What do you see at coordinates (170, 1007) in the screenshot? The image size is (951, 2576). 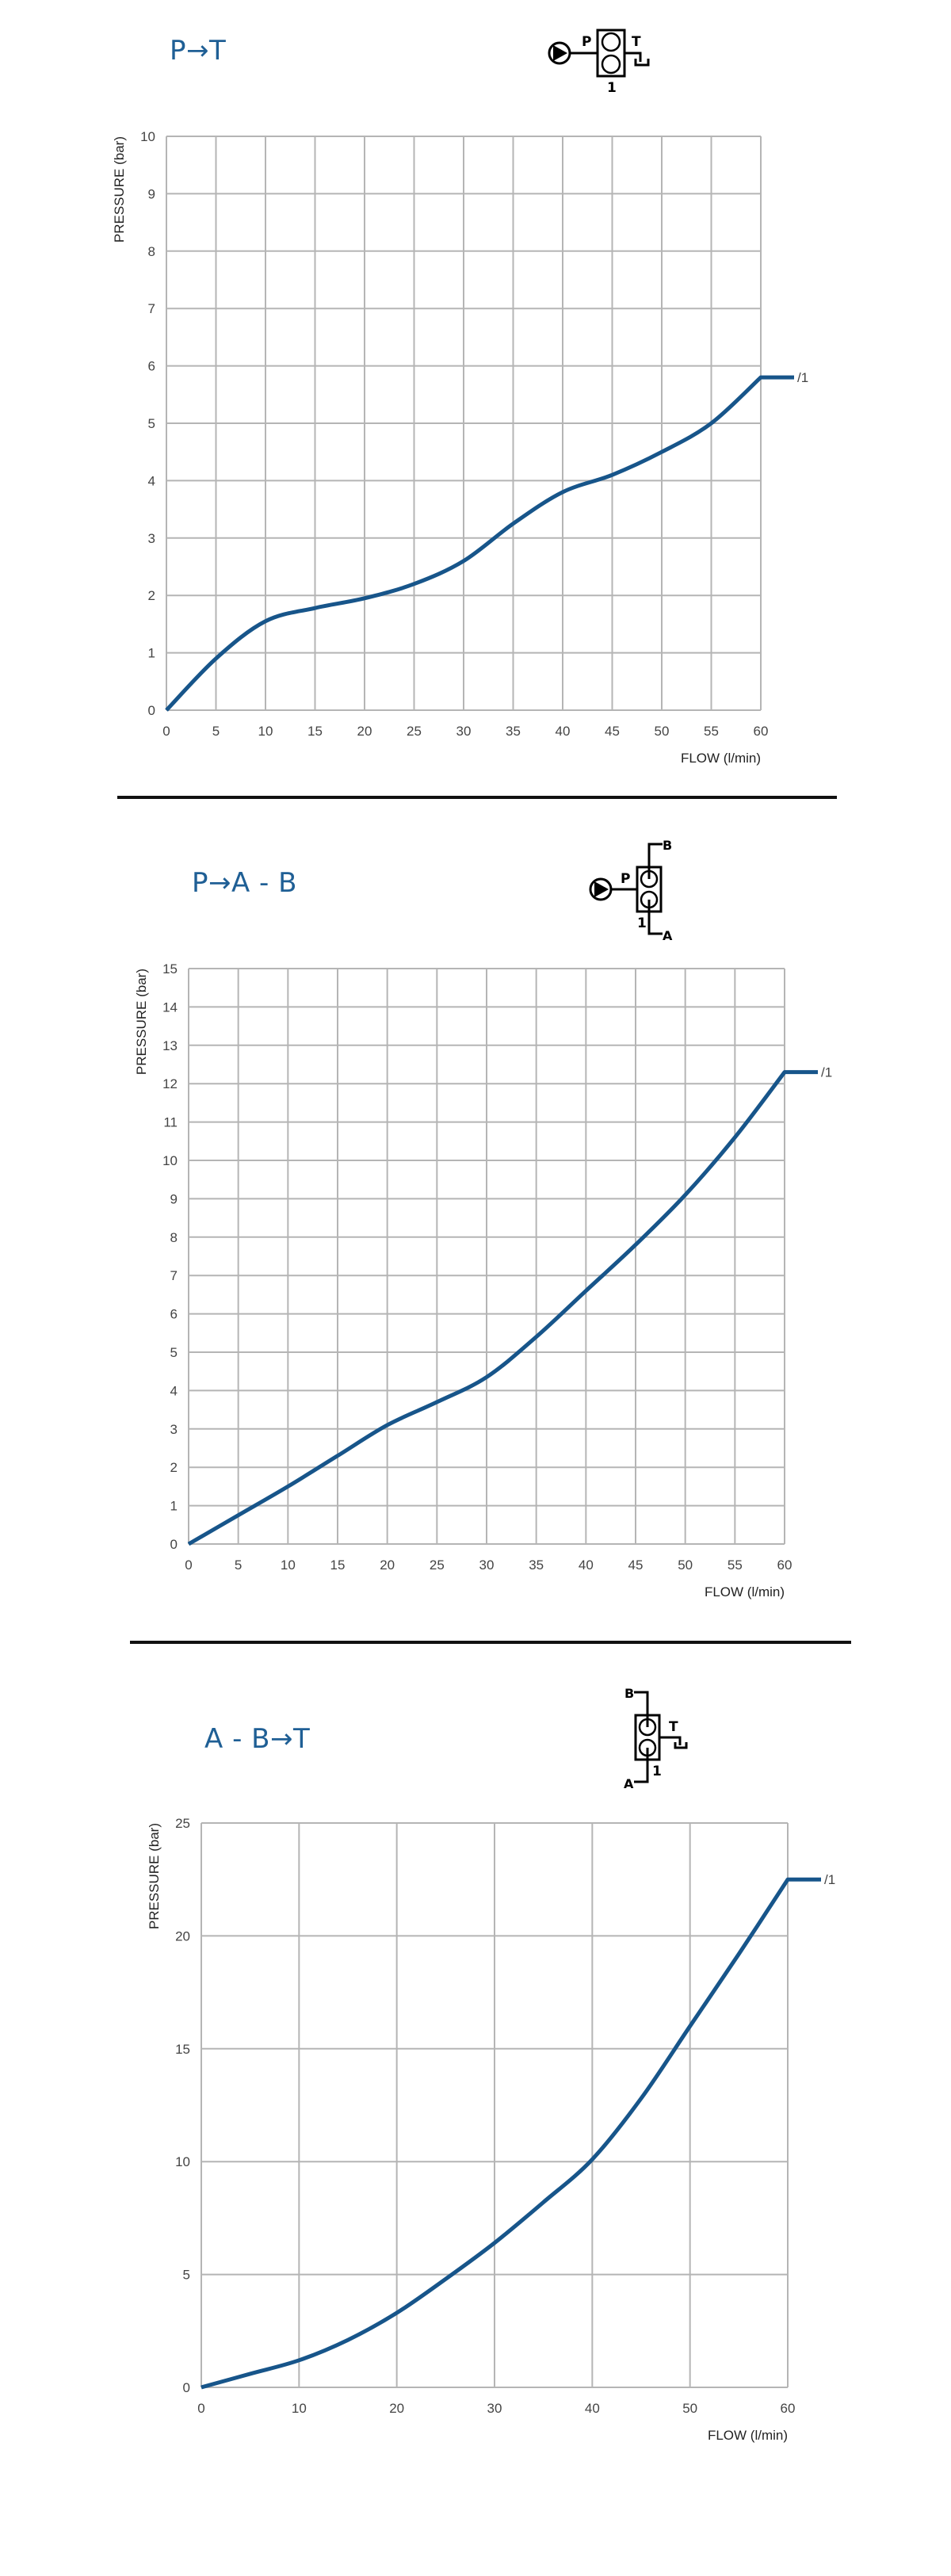 I see `y-tick-label: 14` at bounding box center [170, 1007].